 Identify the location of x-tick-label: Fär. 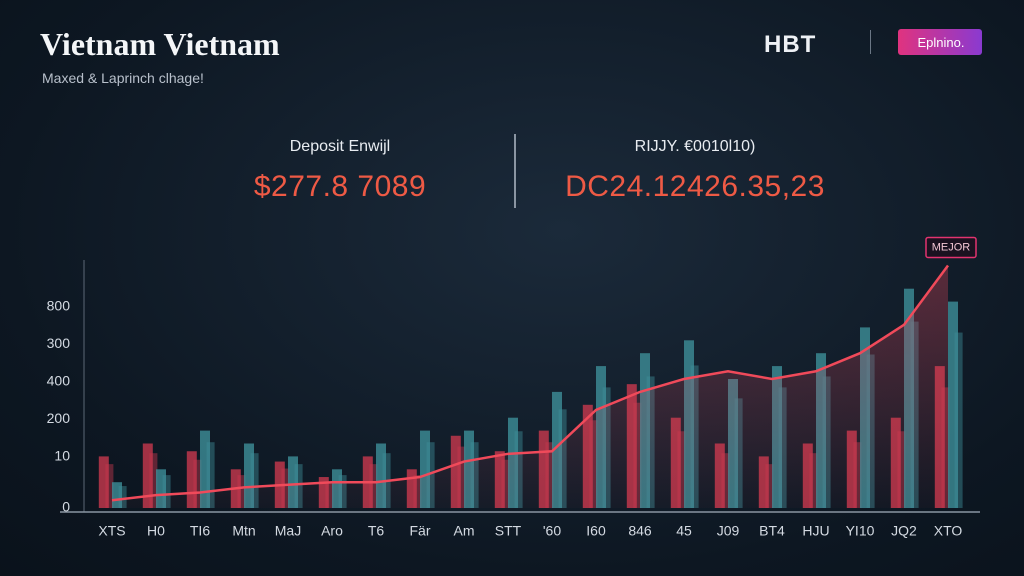
(420, 531).